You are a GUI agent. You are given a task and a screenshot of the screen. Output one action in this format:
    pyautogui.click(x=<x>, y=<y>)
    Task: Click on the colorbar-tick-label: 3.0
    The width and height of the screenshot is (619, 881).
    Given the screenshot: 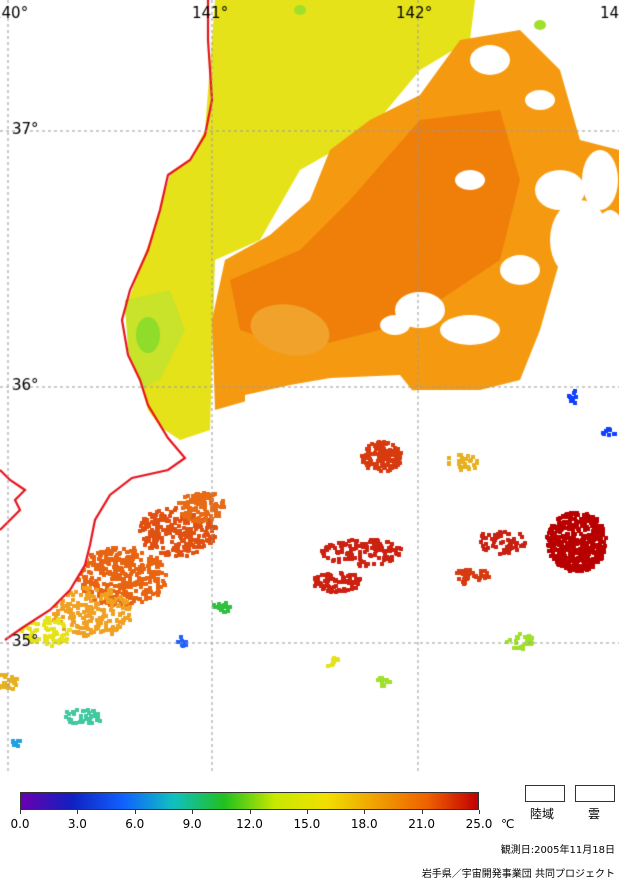 What is the action you would take?
    pyautogui.click(x=77, y=824)
    